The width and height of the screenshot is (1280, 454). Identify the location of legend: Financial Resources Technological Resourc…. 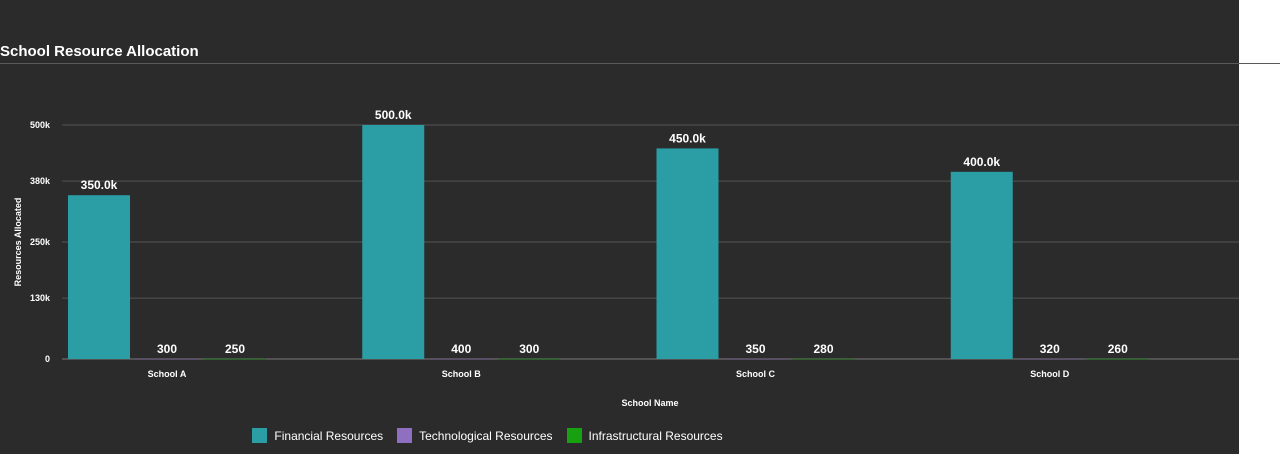
(487, 435).